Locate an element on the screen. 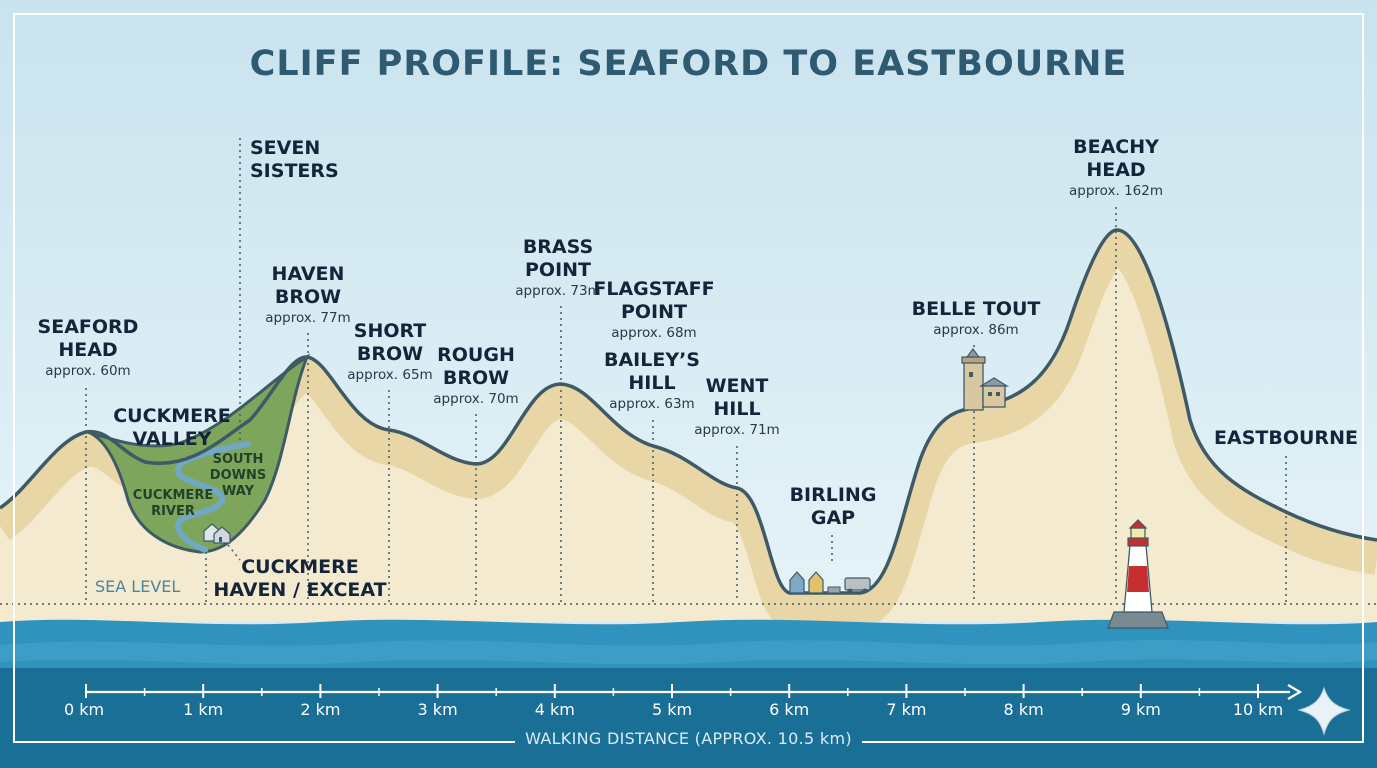 This screenshot has height=768, width=1377. birling-gap-buildings is located at coordinates (830, 582).